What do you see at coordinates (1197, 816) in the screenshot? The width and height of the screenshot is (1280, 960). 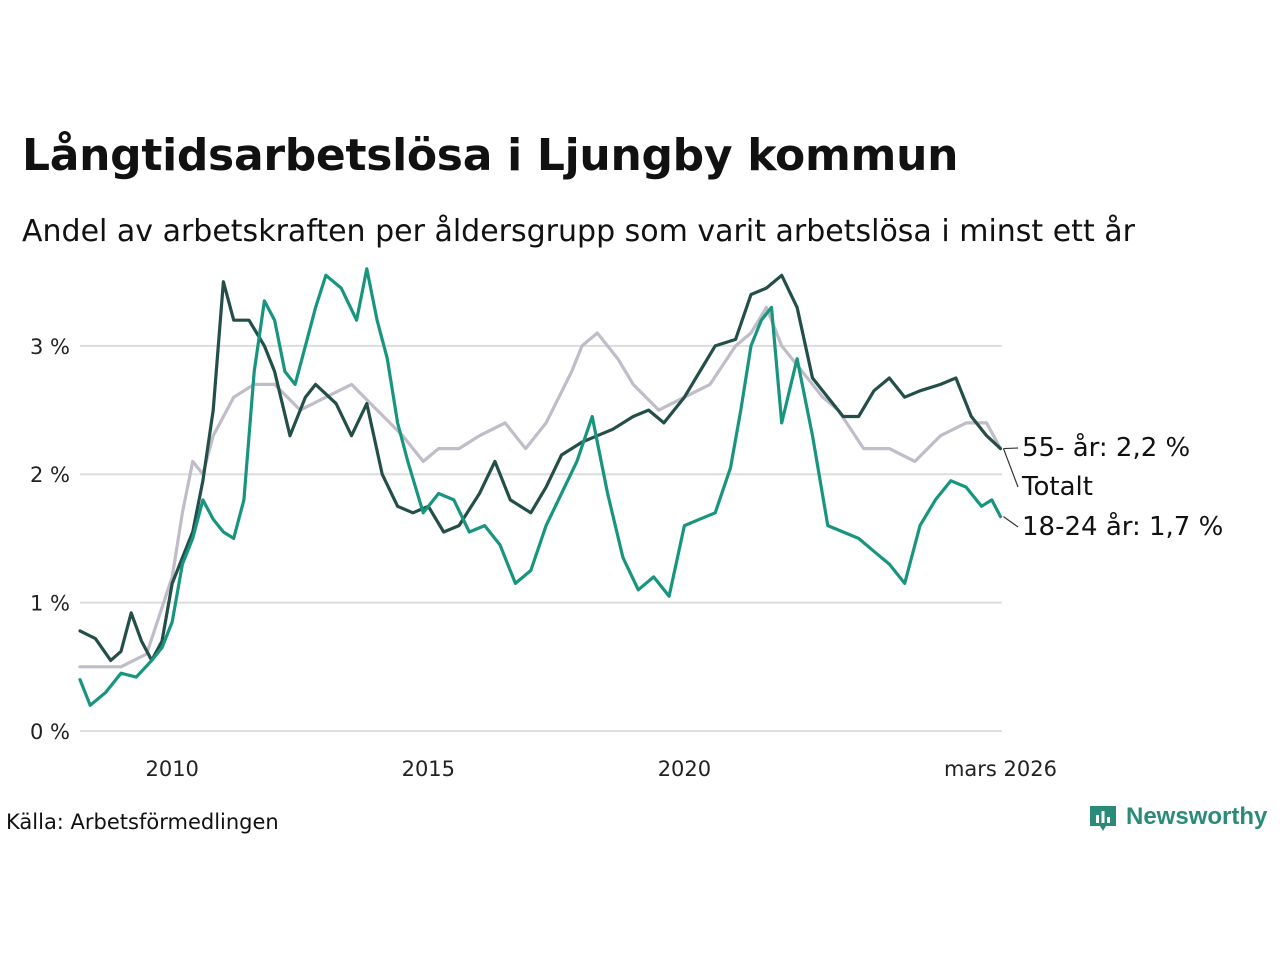 I see `brand-name: Newsworthy` at bounding box center [1197, 816].